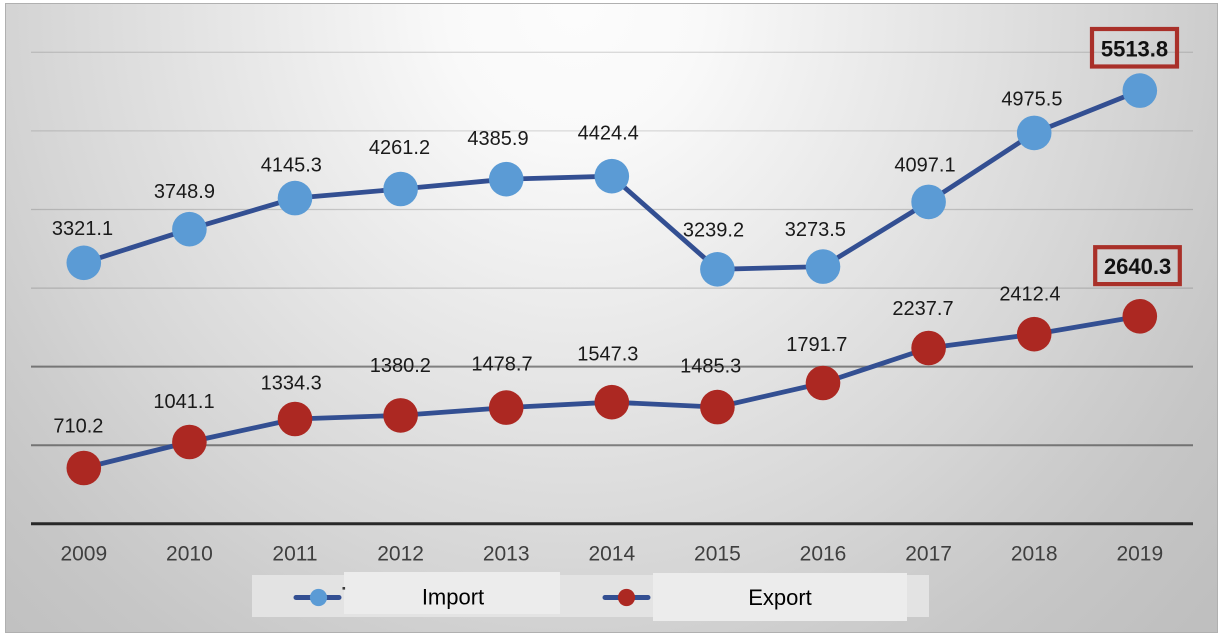 This screenshot has width=1225, height=644. I want to click on svg-text: 4145.3, so click(291, 166).